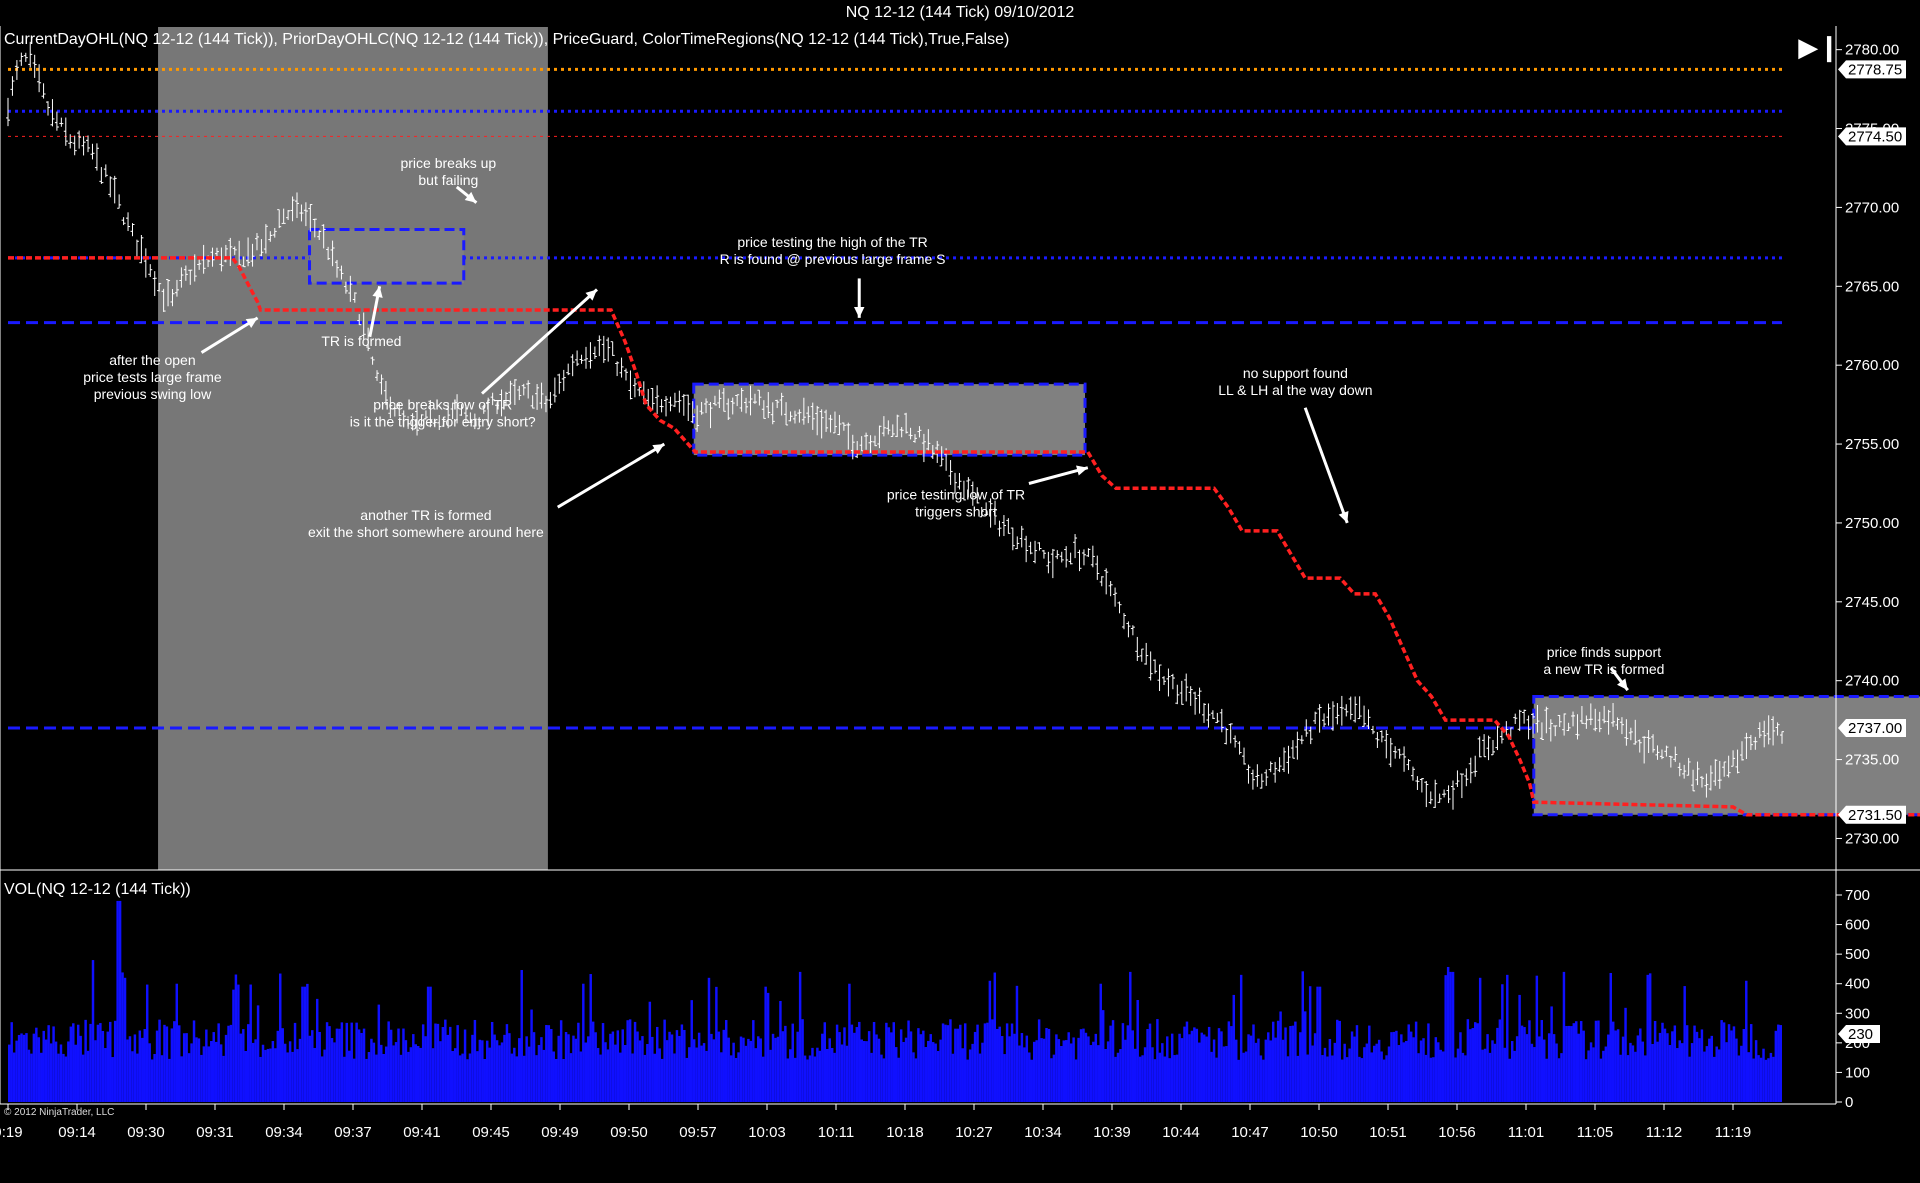  What do you see at coordinates (1875, 728) in the screenshot?
I see `price-tag-label: 2737.00` at bounding box center [1875, 728].